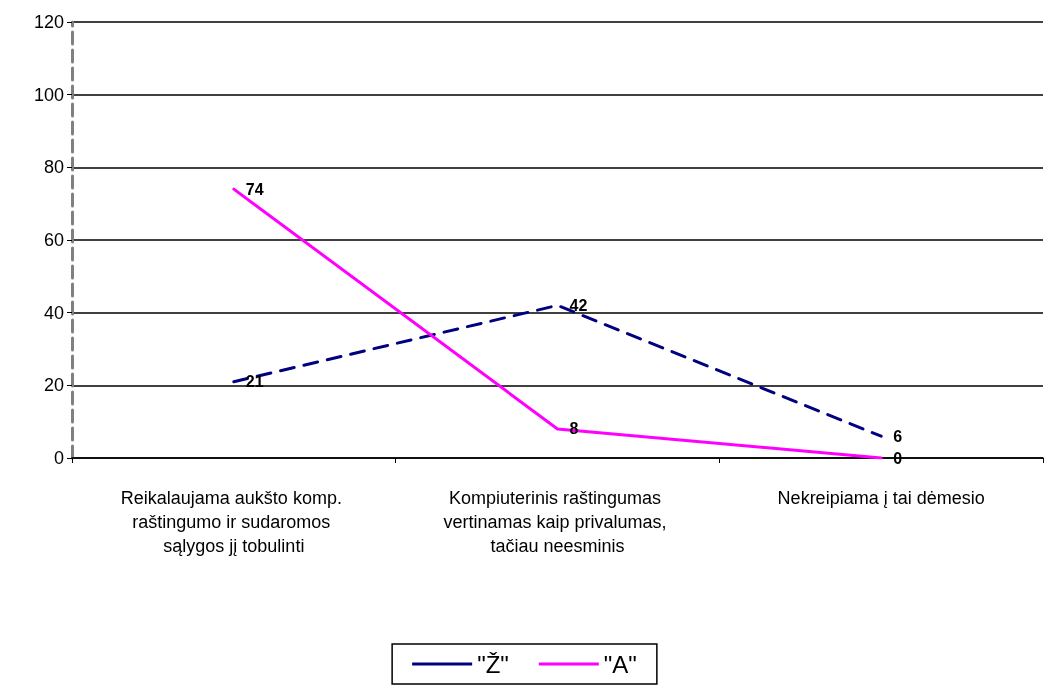 This screenshot has width=1049, height=696. What do you see at coordinates (48, 94) in the screenshot?
I see `y-tick-label: 100` at bounding box center [48, 94].